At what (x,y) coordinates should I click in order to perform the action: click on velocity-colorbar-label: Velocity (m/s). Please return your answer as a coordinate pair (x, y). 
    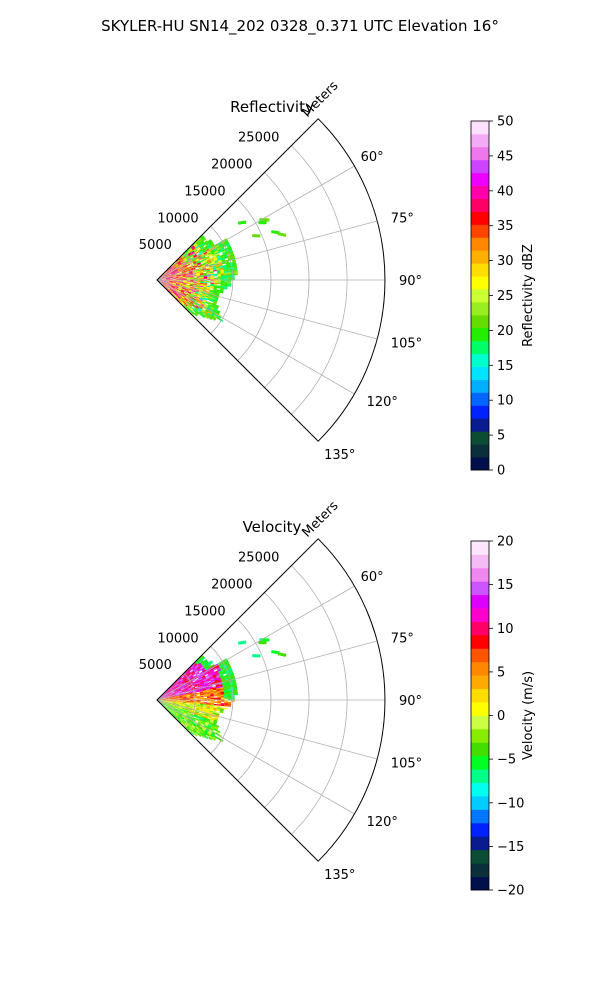
    Looking at the image, I should click on (528, 715).